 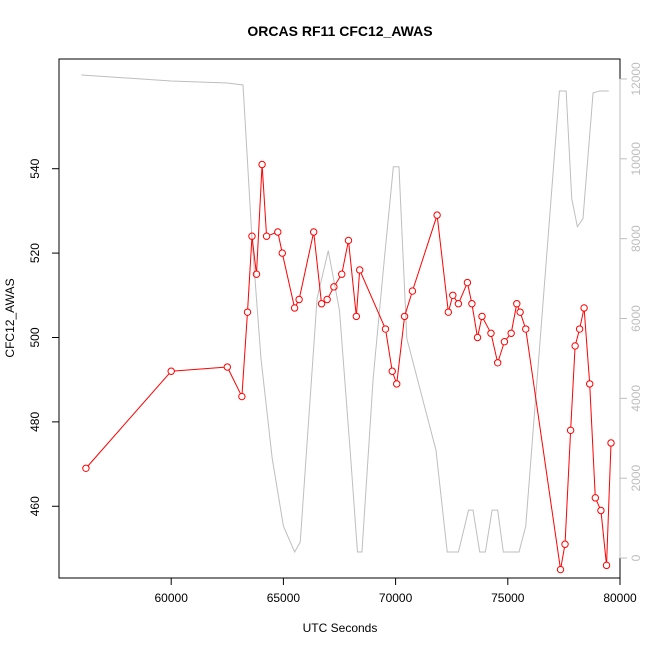 What do you see at coordinates (35, 337) in the screenshot?
I see `y-tick-label: 500` at bounding box center [35, 337].